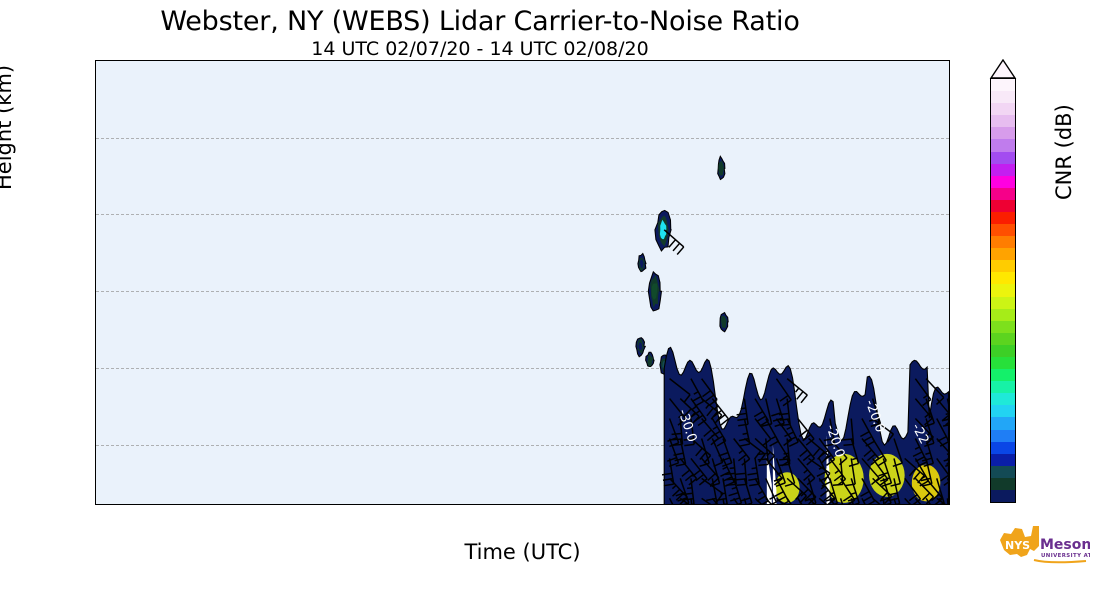 Image resolution: width=1093 pixels, height=600 pixels. Describe the element at coordinates (480, 49) in the screenshot. I see `chart-subtitle: 14 UTC 02/07/20 - 14 UTC 02/08/20` at that location.